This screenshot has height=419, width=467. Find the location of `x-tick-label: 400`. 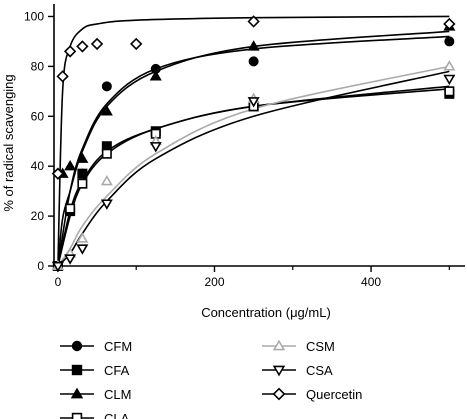

x-tick-label: 400 is located at coordinates (371, 282).